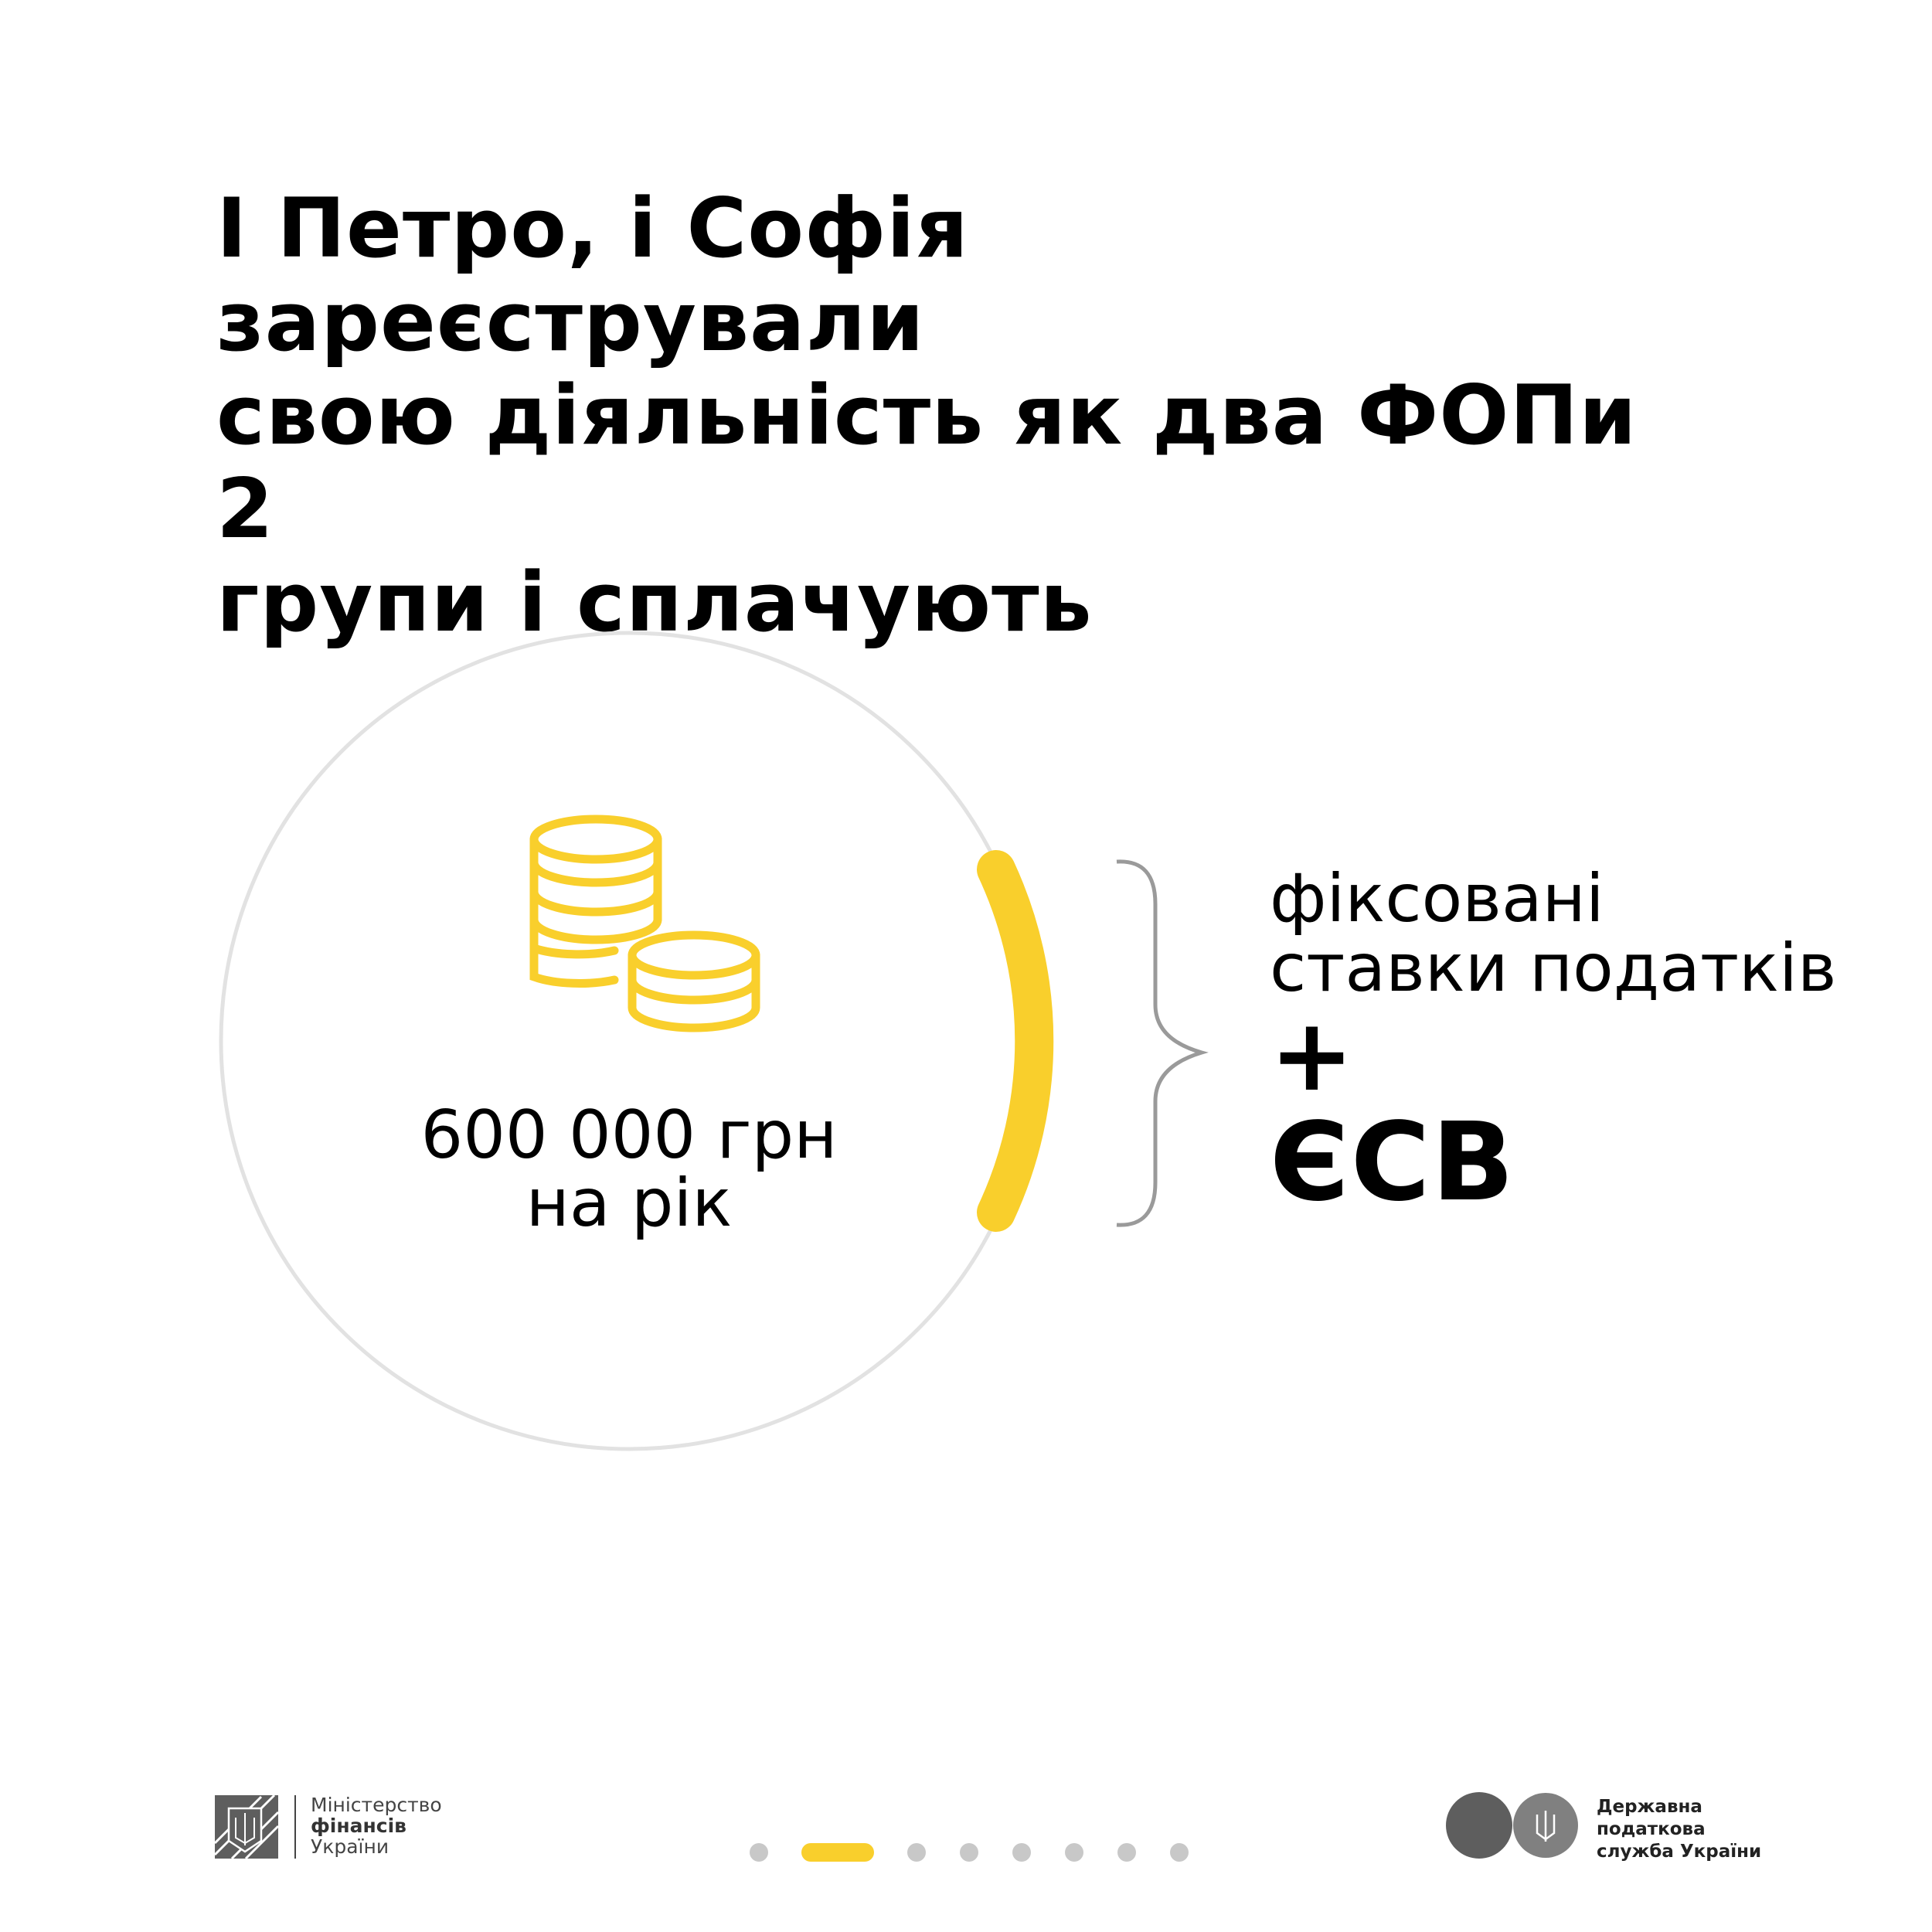 This screenshot has height=1932, width=1932. I want to click on coins-stack-icon, so click(645, 923).